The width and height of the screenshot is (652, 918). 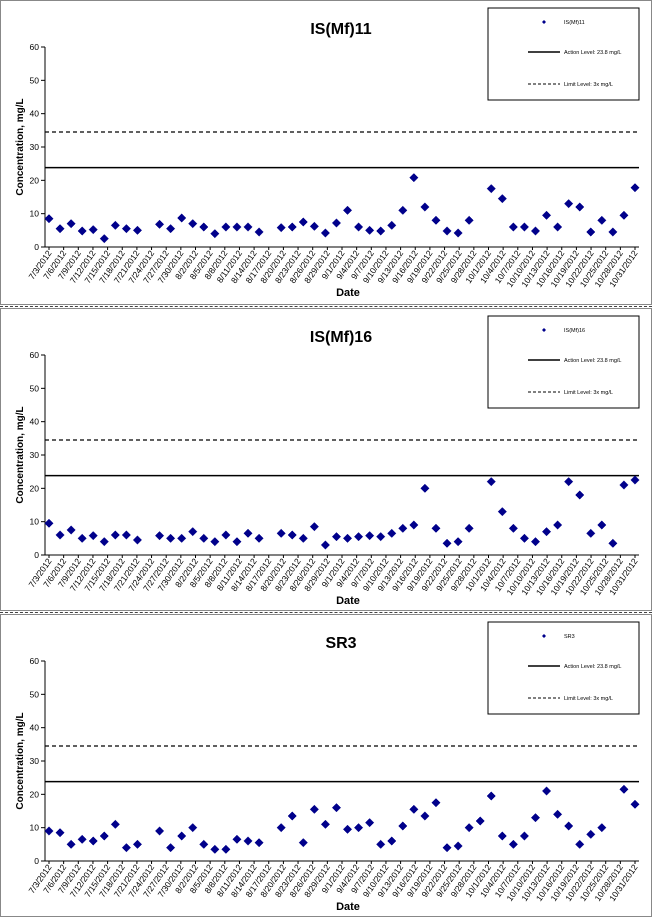 I want to click on legend-box, so click(x=563, y=362).